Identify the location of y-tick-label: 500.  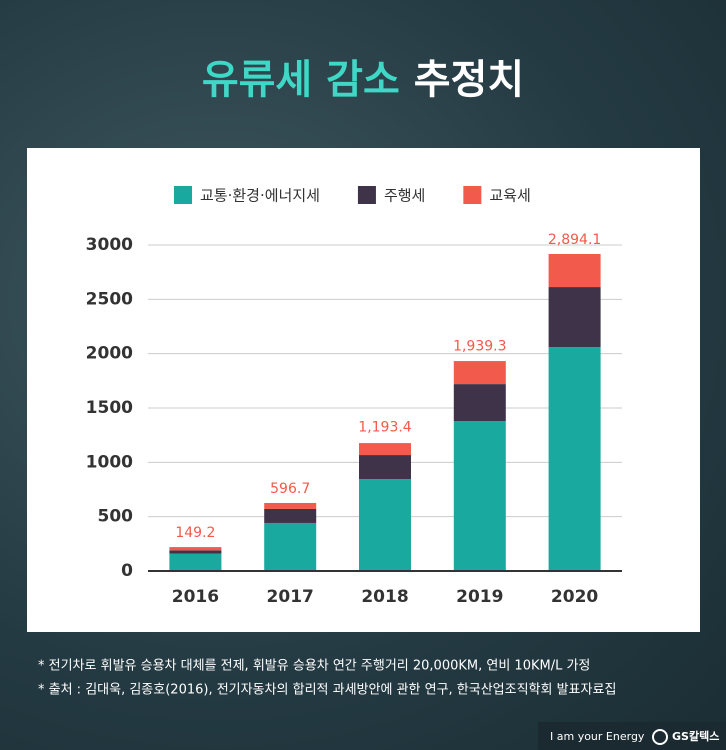
(116, 517).